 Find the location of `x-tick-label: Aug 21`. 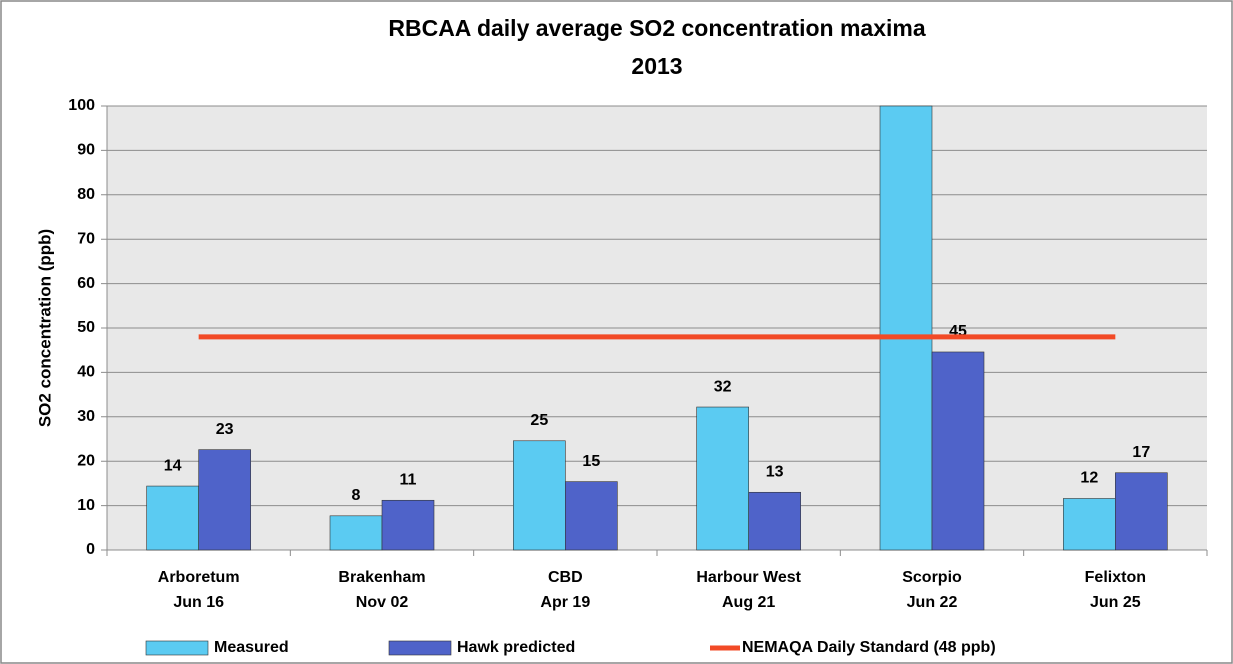

x-tick-label: Aug 21 is located at coordinates (748, 602).